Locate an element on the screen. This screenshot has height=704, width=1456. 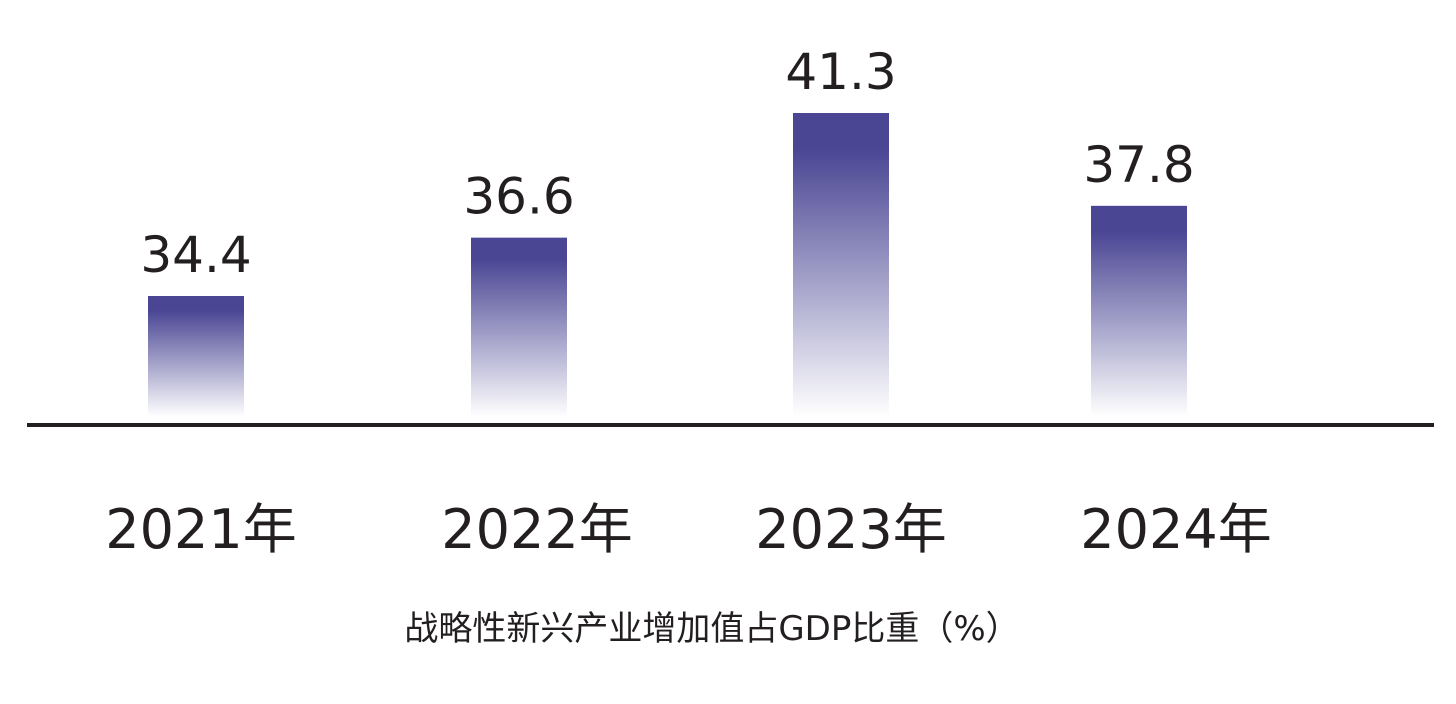
x-tick-label: 2022年 is located at coordinates (536, 529).